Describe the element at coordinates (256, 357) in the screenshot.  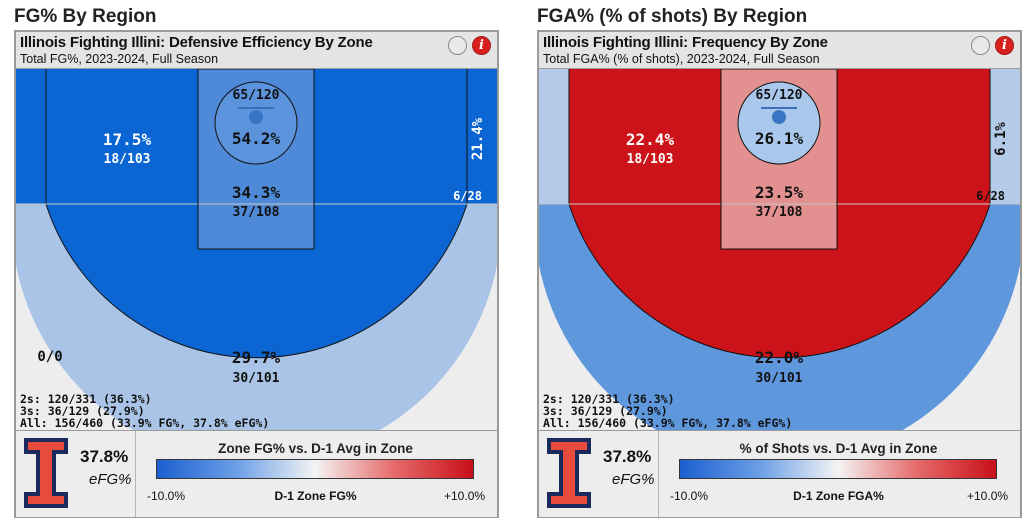
I see `above-break-pct-label: 29.7%` at that location.